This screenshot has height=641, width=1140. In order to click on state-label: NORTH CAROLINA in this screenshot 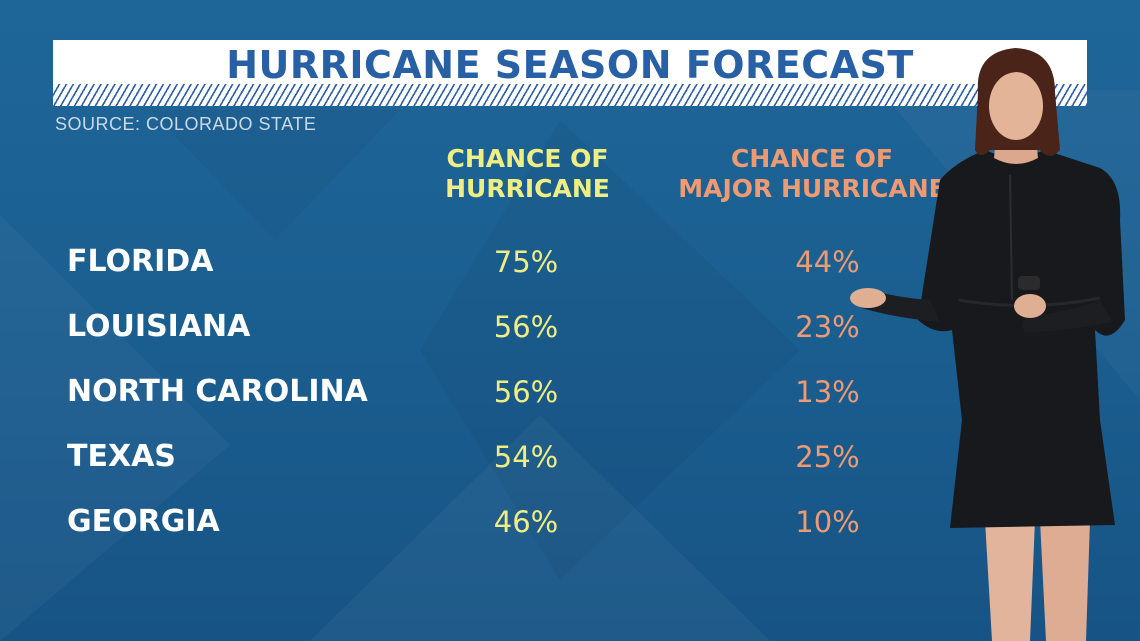, I will do `click(217, 391)`.